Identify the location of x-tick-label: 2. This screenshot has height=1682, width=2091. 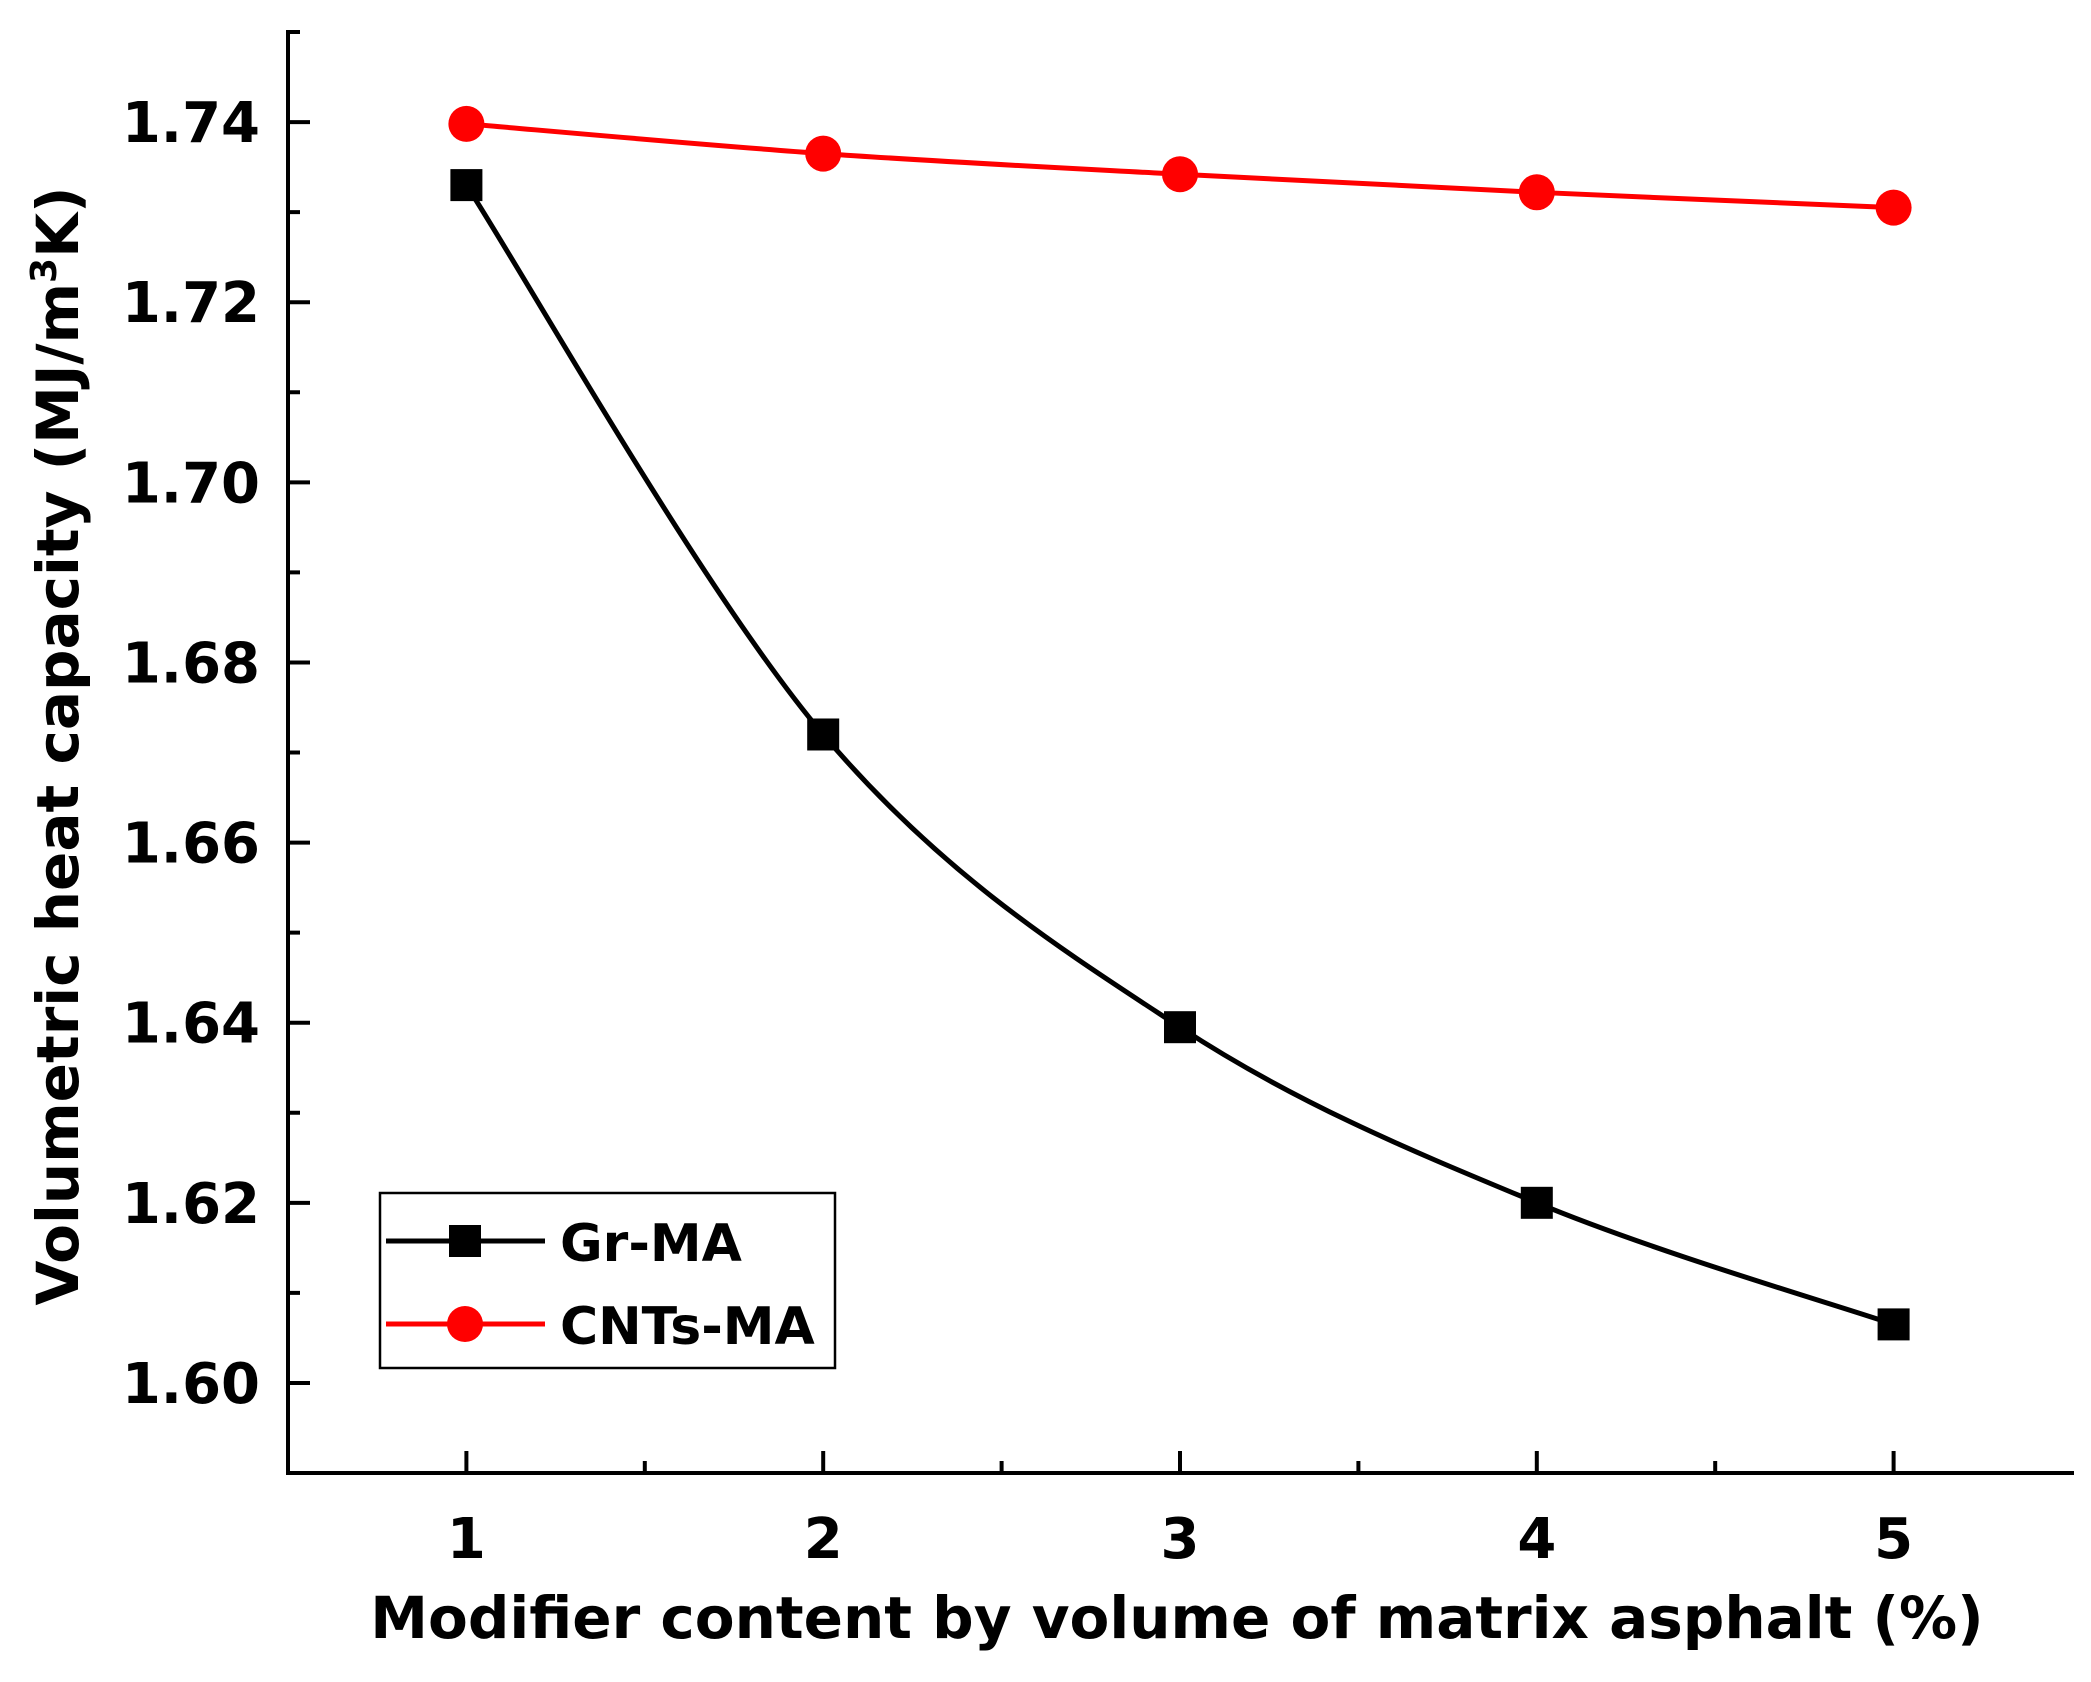
(823, 1539).